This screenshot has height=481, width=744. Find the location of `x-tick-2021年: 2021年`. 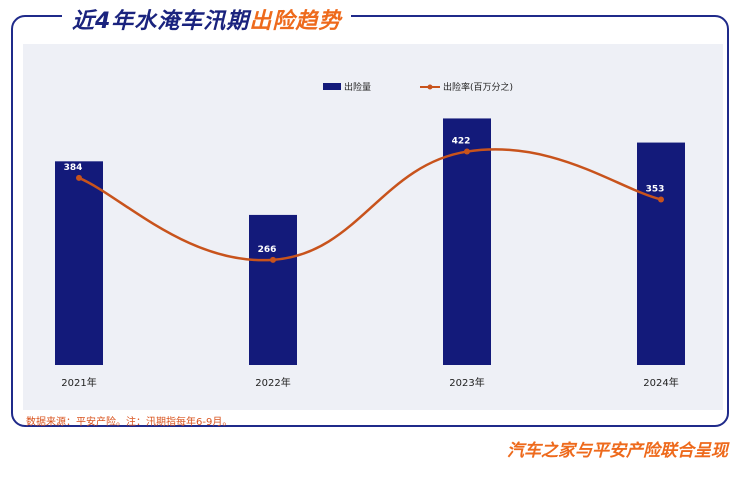

x-tick-2021年: 2021年 is located at coordinates (78, 382).